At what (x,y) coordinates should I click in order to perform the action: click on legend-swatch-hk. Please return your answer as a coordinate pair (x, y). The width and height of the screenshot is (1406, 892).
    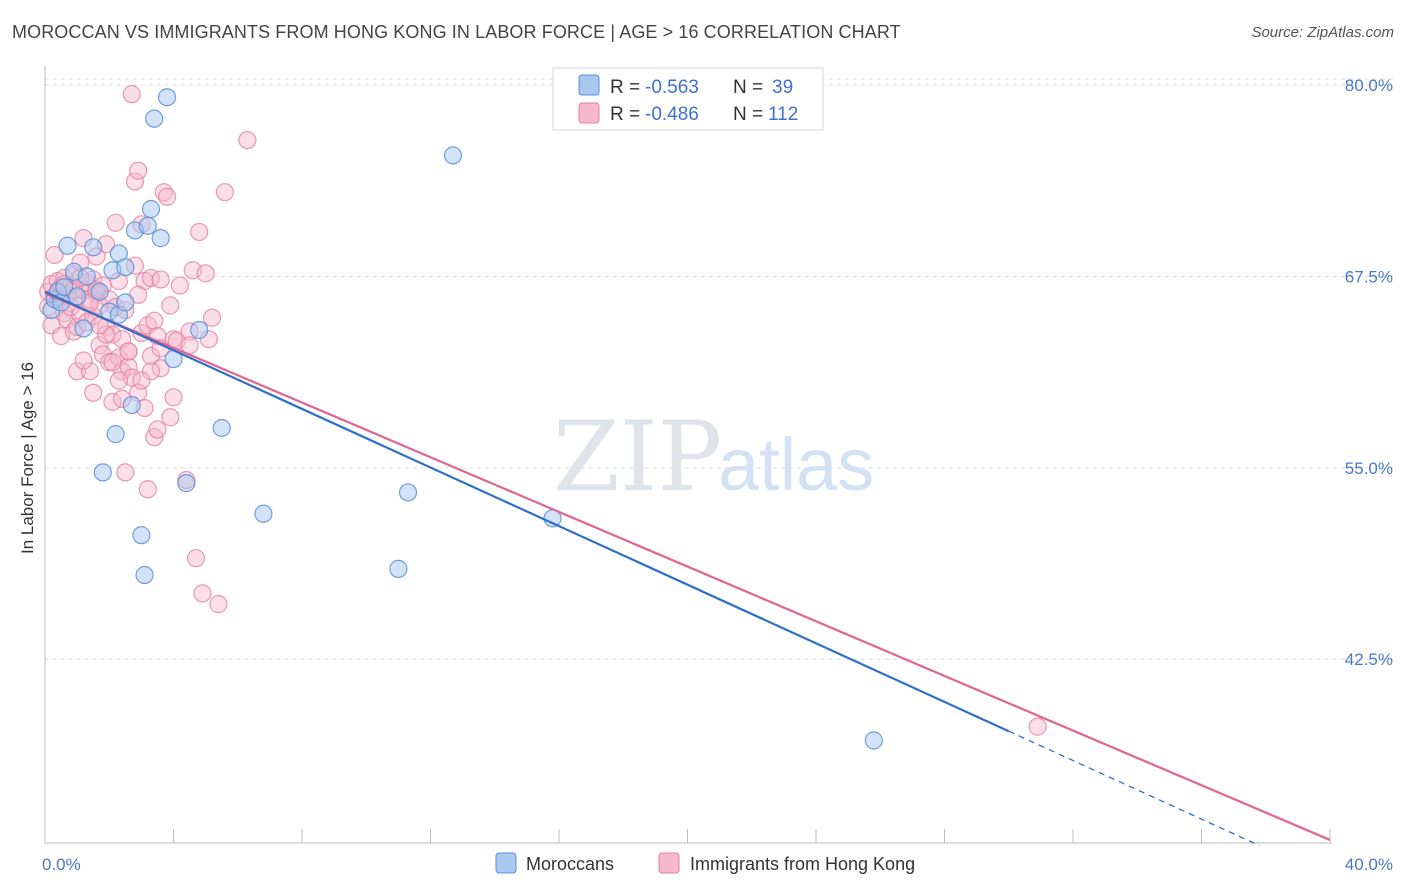
    Looking at the image, I should click on (589, 113).